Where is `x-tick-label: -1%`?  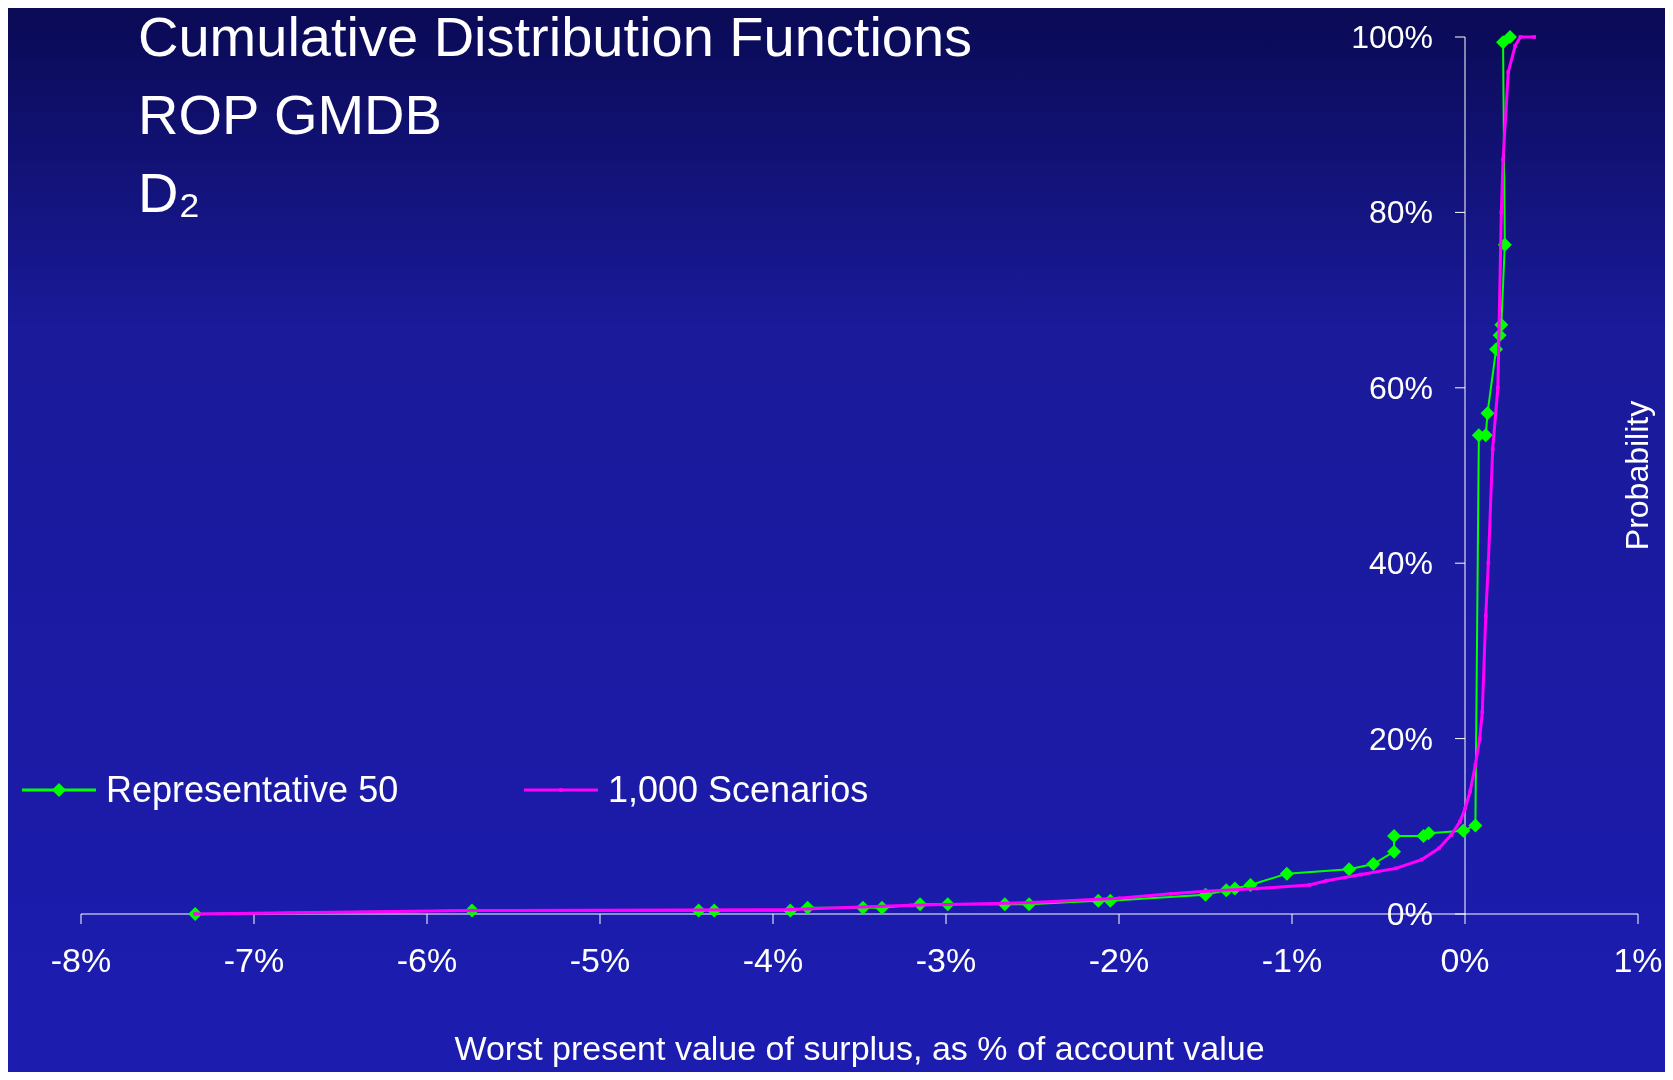
x-tick-label: -1% is located at coordinates (1292, 960).